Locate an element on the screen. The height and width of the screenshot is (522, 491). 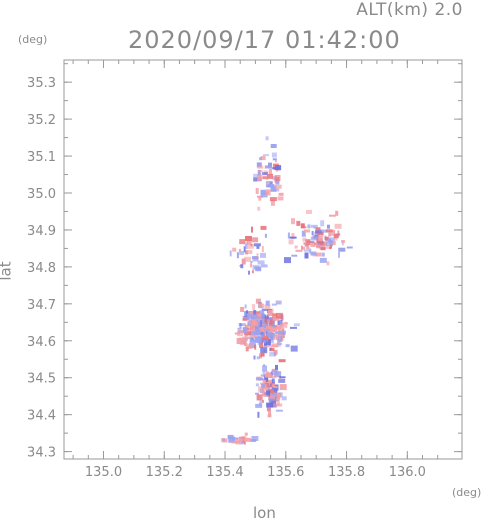
timestamp-title: 2020/09/17 01:42:00 is located at coordinates (264, 40).